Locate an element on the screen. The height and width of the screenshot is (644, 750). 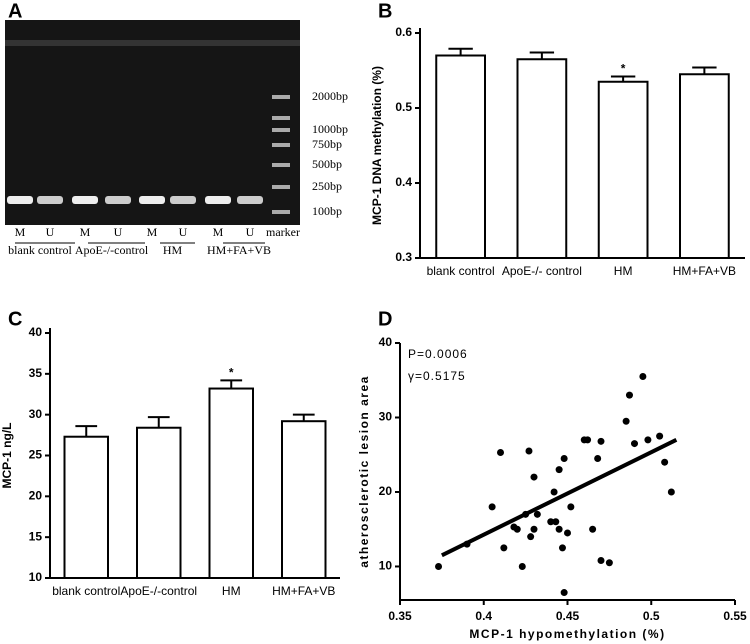
gel-image is located at coordinates (152, 122).